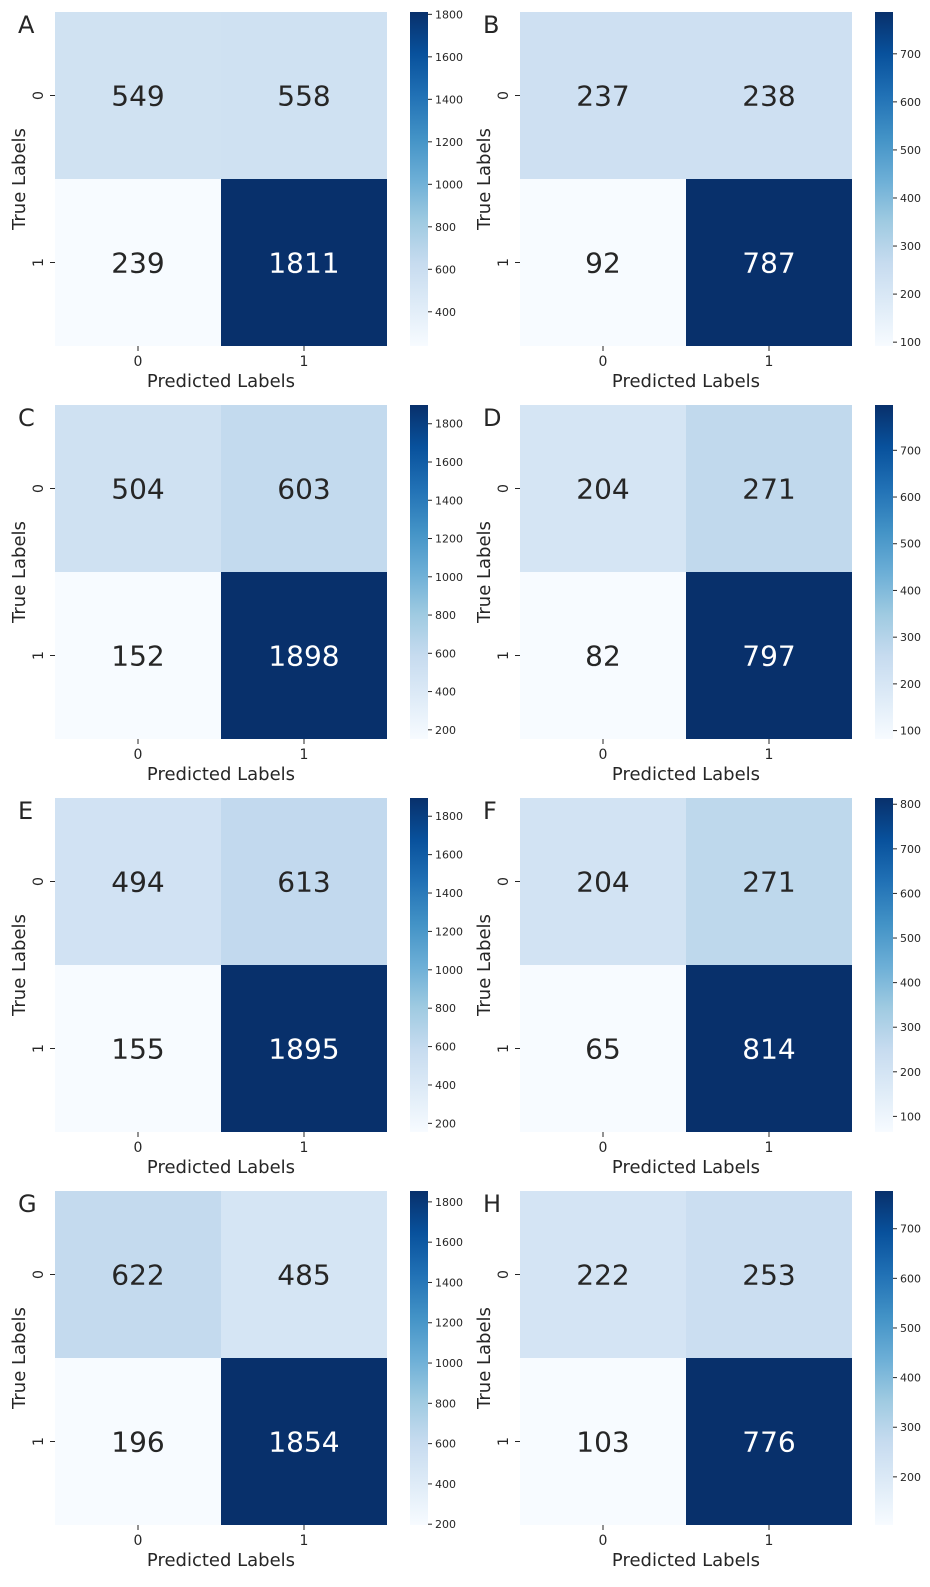 This screenshot has height=1587, width=930. What do you see at coordinates (303, 489) in the screenshot?
I see `cell-value-label: 603` at bounding box center [303, 489].